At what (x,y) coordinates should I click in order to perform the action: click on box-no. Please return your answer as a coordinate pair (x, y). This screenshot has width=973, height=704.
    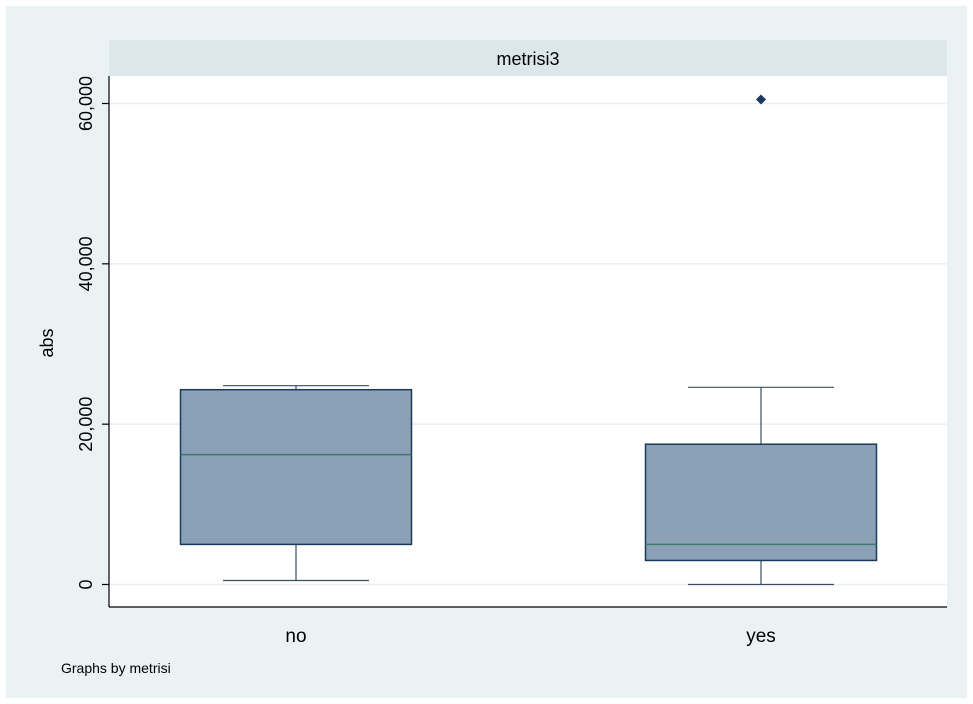
    Looking at the image, I should click on (296, 483).